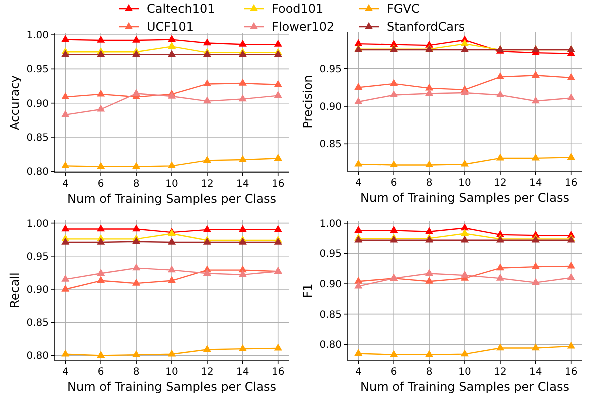  Describe the element at coordinates (298, 9) in the screenshot. I see `legend-label: Food101` at that location.